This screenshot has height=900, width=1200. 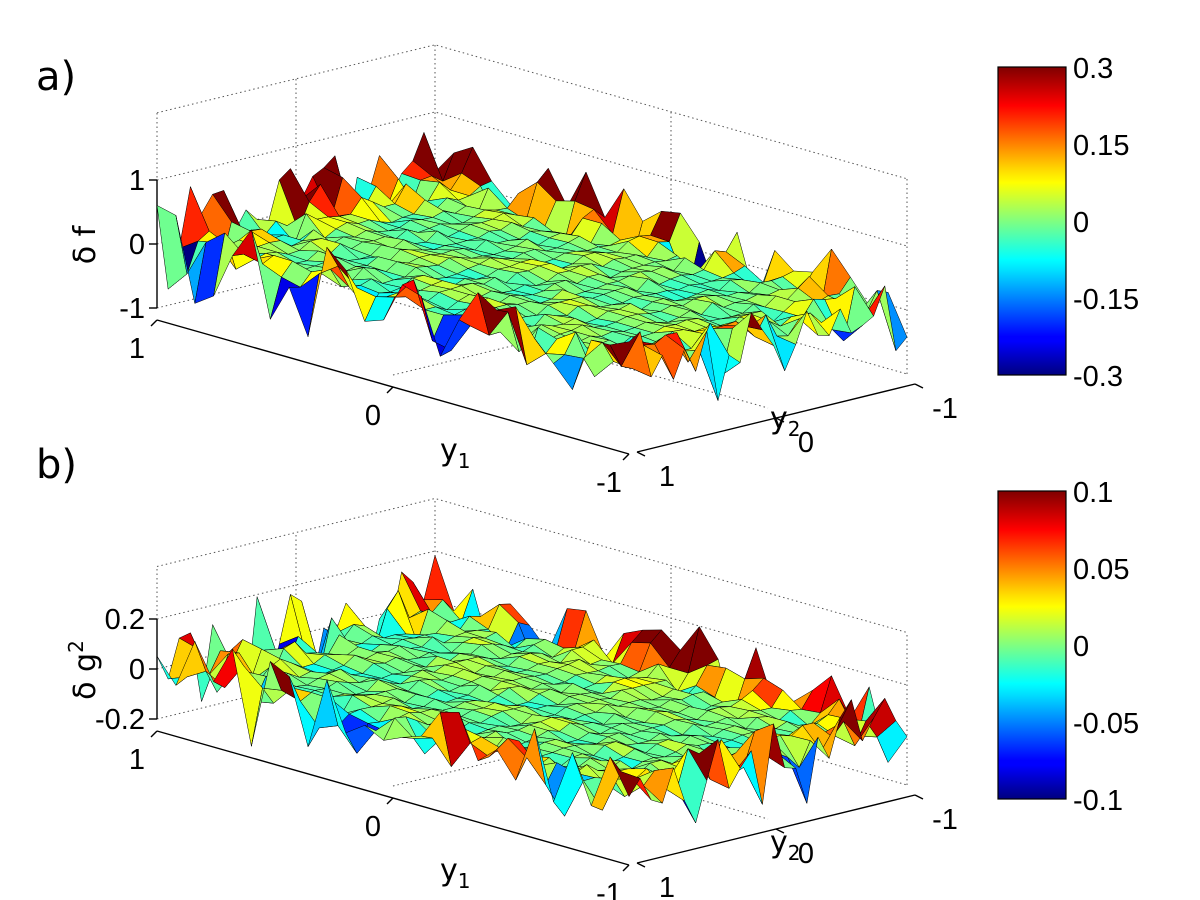 What do you see at coordinates (1101, 570) in the screenshot?
I see `cbar-b-tick-1: 0.05` at bounding box center [1101, 570].